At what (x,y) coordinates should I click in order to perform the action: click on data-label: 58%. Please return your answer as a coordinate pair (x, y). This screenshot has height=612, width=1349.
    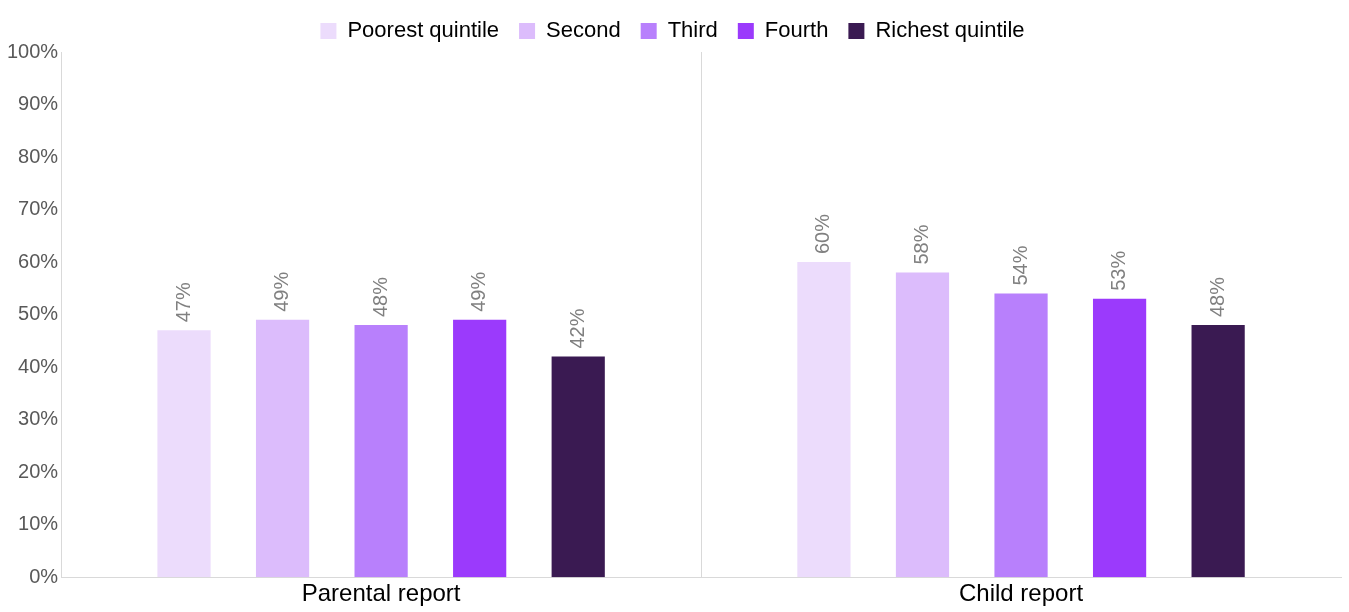
    Looking at the image, I should click on (921, 244).